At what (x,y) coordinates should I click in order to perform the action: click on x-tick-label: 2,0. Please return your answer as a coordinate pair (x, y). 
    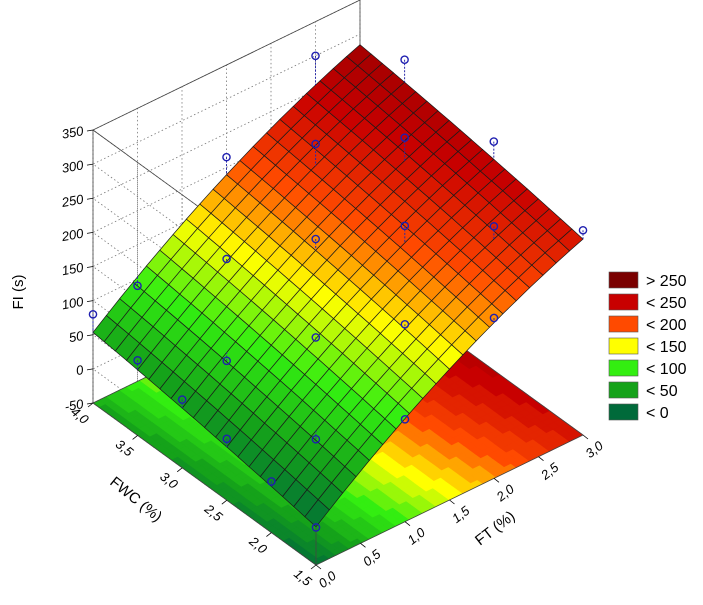
    Looking at the image, I should click on (505, 493).